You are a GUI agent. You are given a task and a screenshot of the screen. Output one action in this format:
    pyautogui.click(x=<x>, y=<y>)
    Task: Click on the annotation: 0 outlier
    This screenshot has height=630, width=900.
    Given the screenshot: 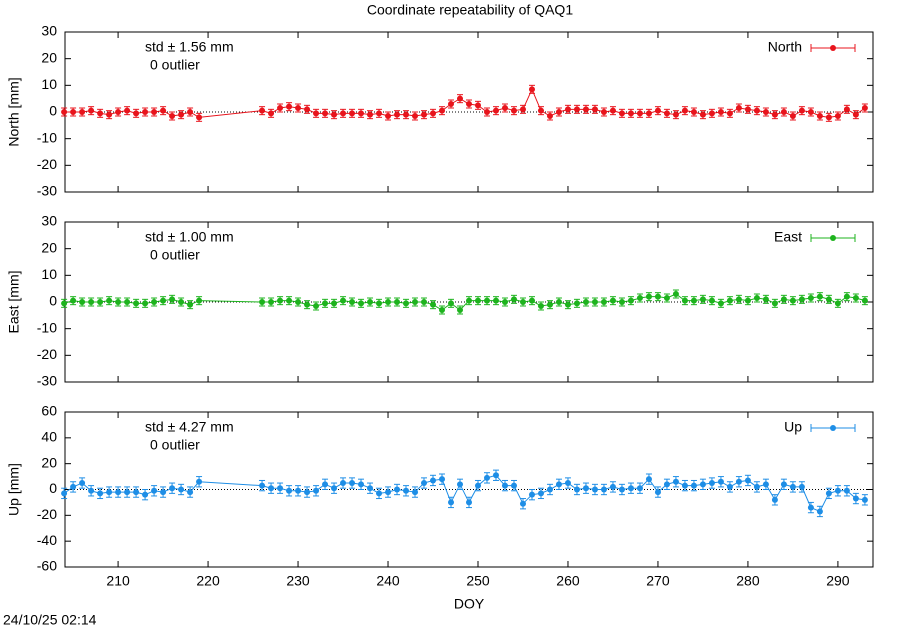 What is the action you would take?
    pyautogui.click(x=175, y=255)
    